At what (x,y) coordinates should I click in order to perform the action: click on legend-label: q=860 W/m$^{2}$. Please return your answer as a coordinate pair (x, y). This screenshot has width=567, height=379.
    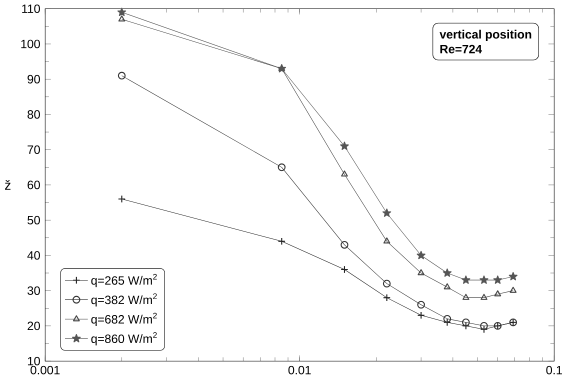
    Looking at the image, I should click on (124, 339).